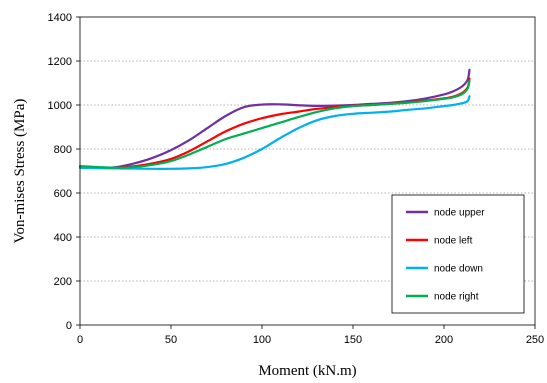  Describe the element at coordinates (456, 297) in the screenshot. I see `legend-label: node right` at that location.